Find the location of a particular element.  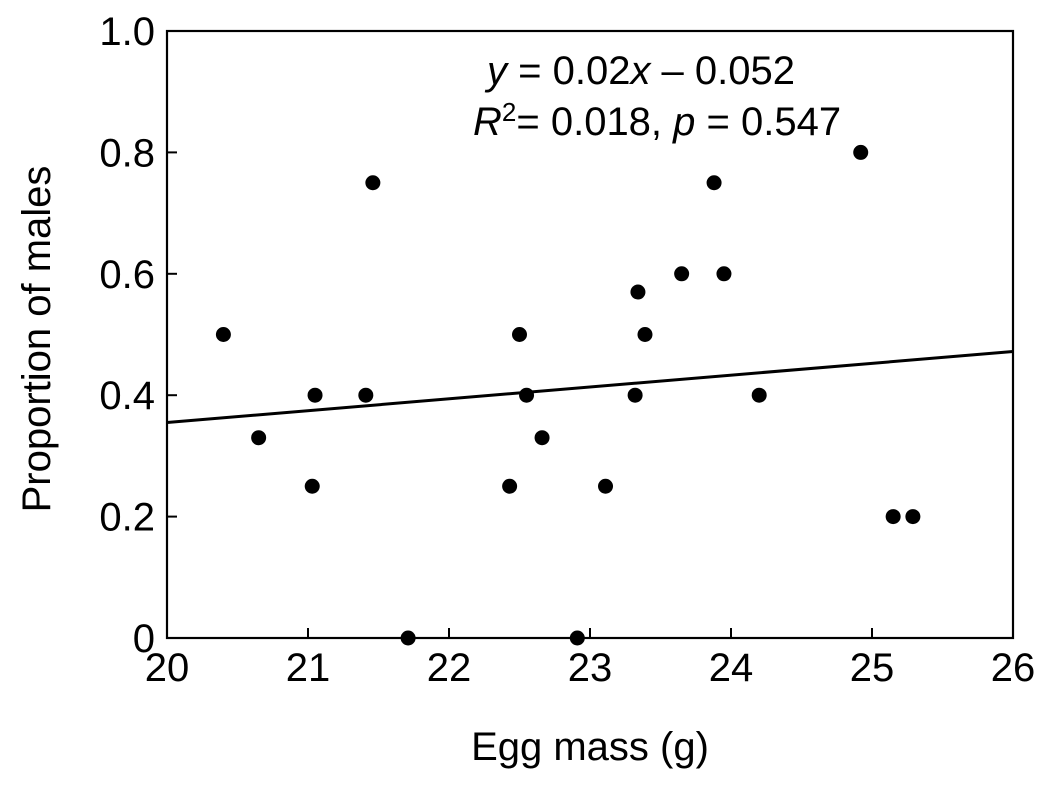

y-tick-label: 0.4 is located at coordinates (127, 396).